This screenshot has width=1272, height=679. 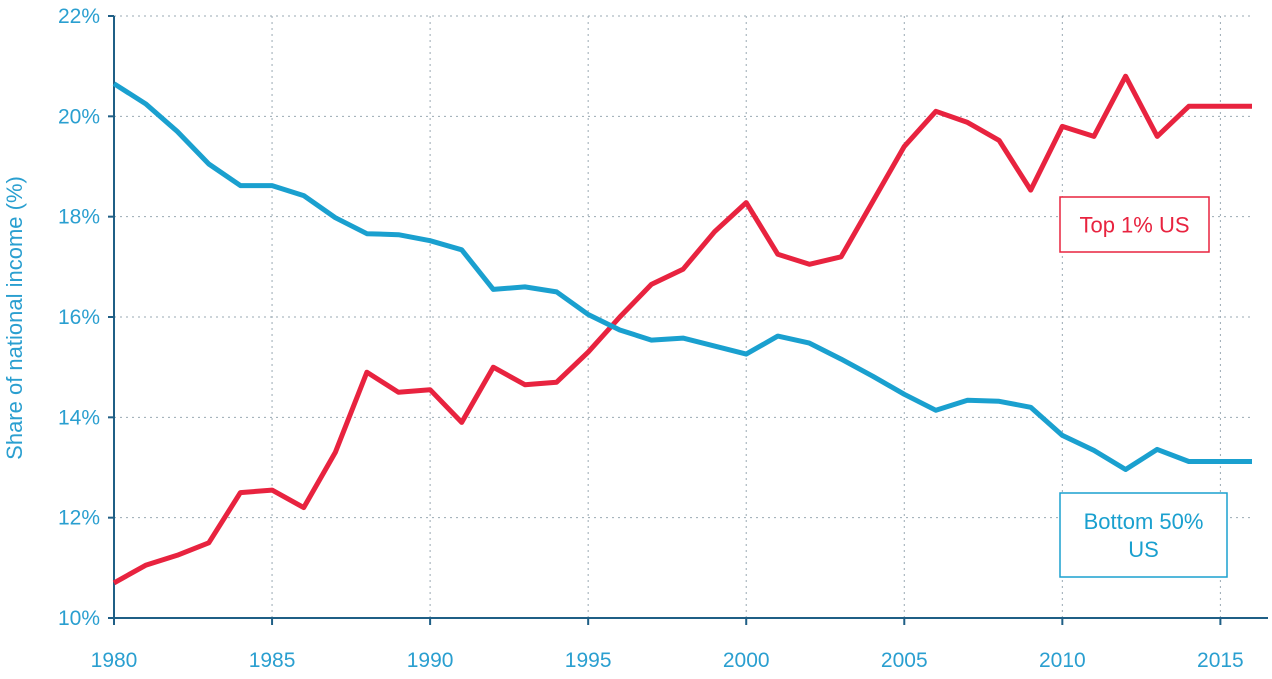 I want to click on y-tick-label: 10%, so click(x=79, y=618).